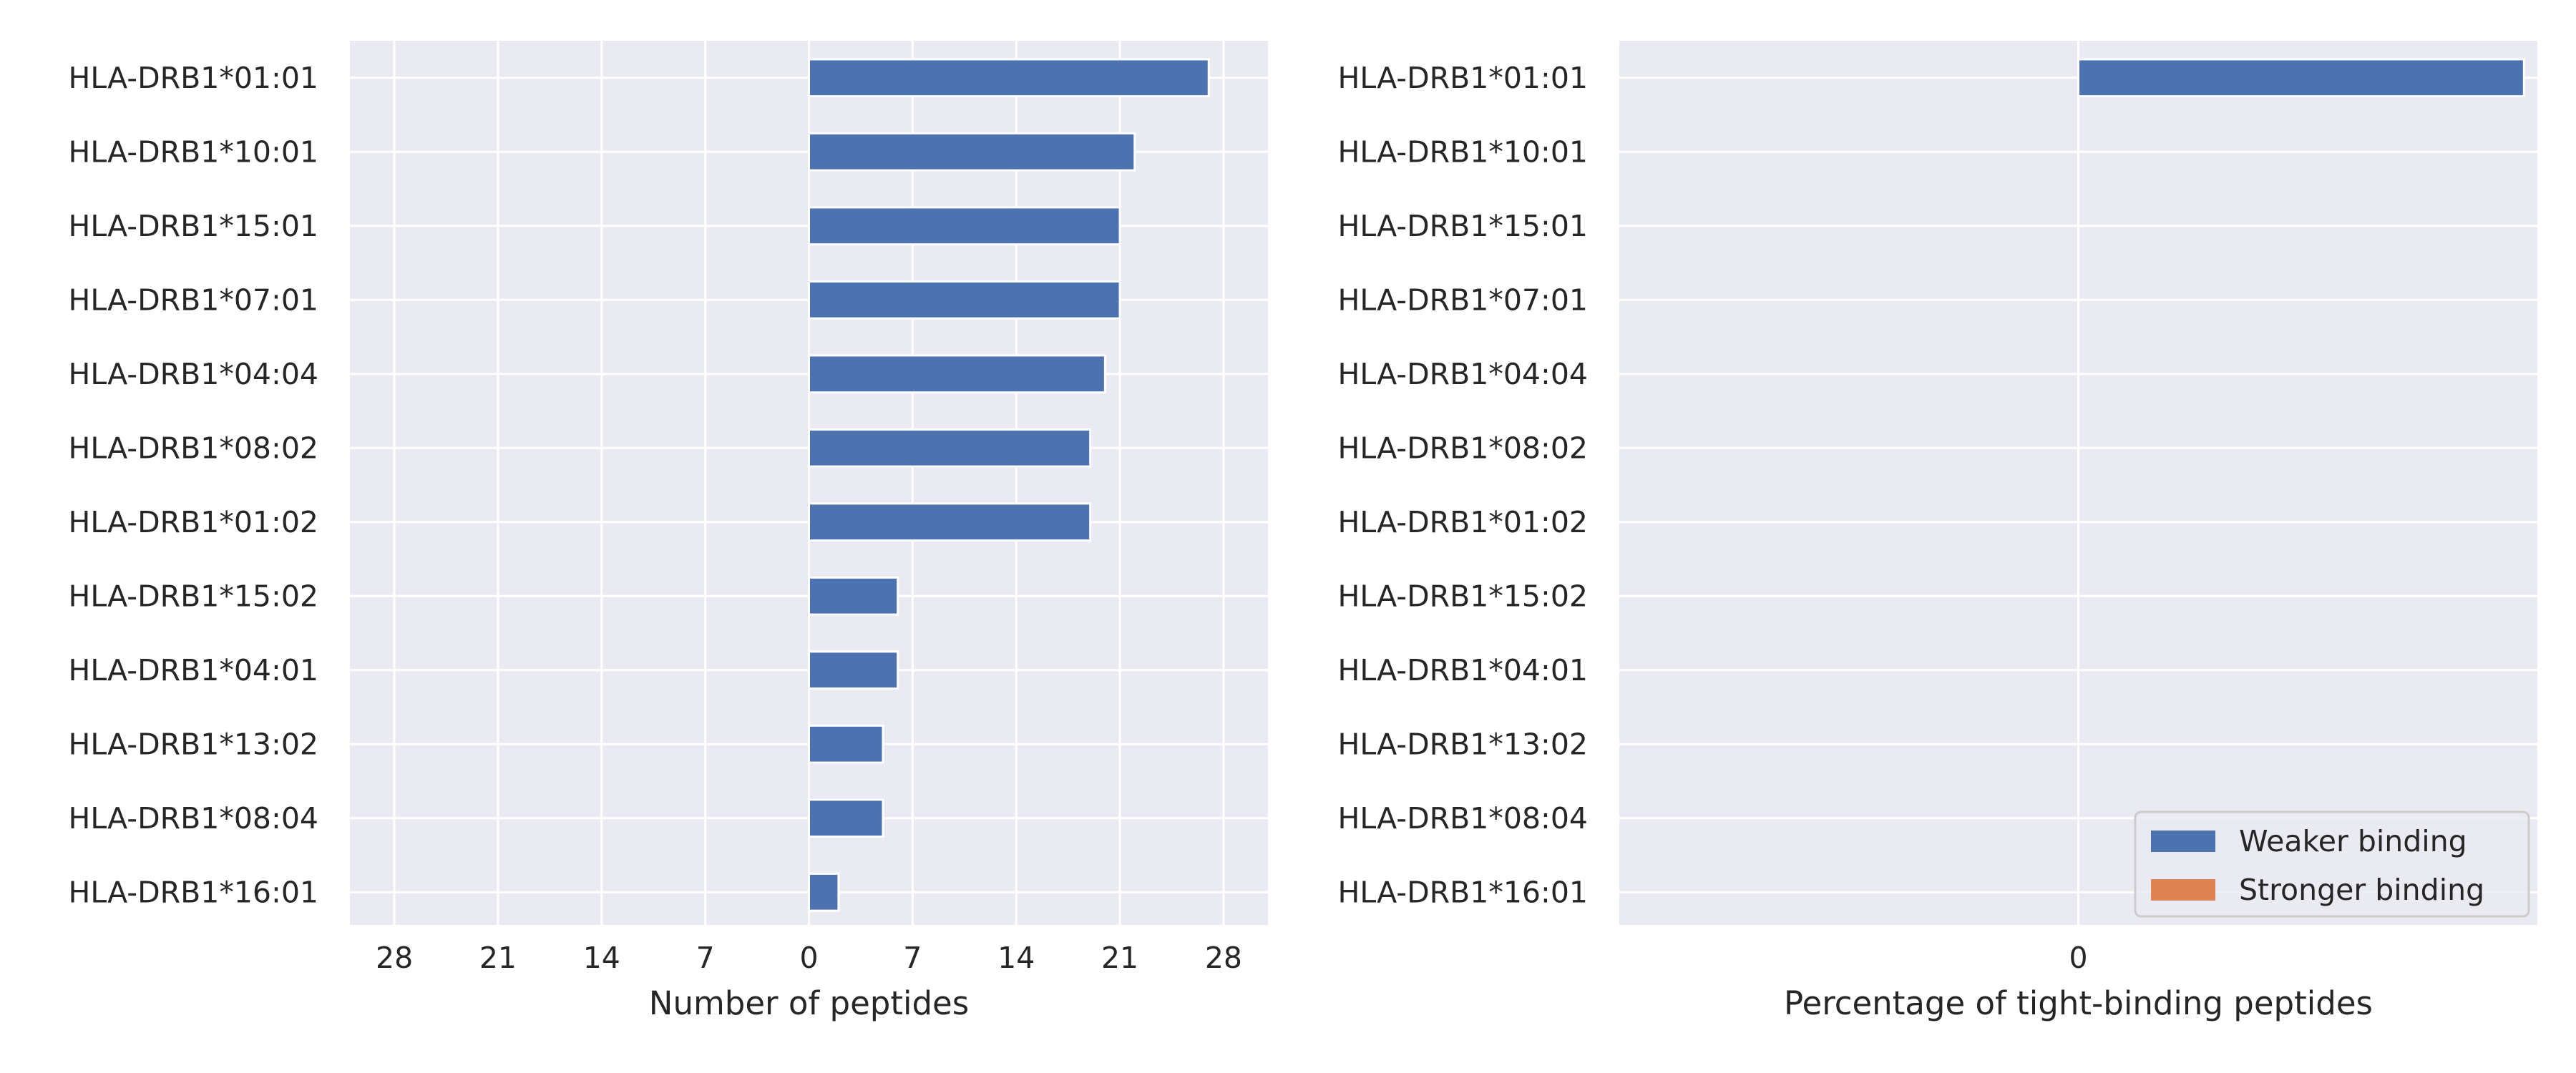 Image resolution: width=2576 pixels, height=1073 pixels. I want to click on x-axis-title: Number of peptides, so click(809, 1003).